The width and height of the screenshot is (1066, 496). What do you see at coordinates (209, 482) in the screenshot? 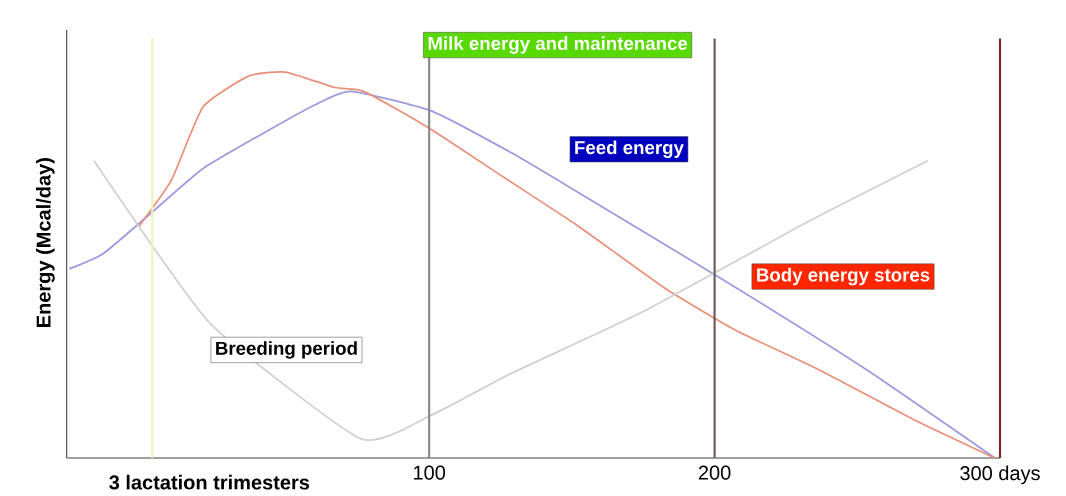
I see `x-axis-title: 3 lactation trimesters` at bounding box center [209, 482].